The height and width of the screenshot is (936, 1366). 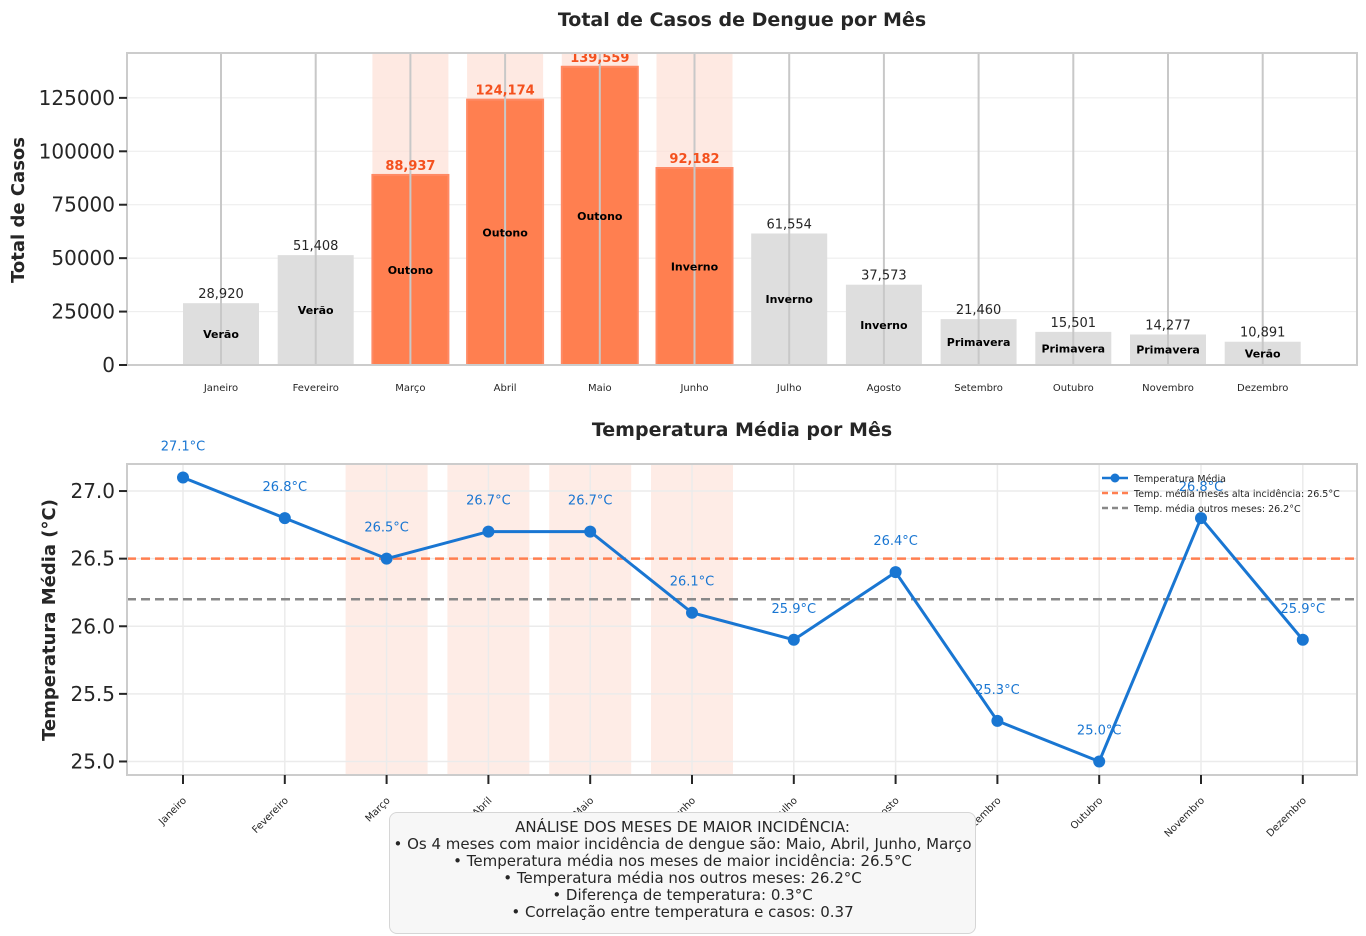 I want to click on temperature-value-label: 27.1°C, so click(x=183, y=447).